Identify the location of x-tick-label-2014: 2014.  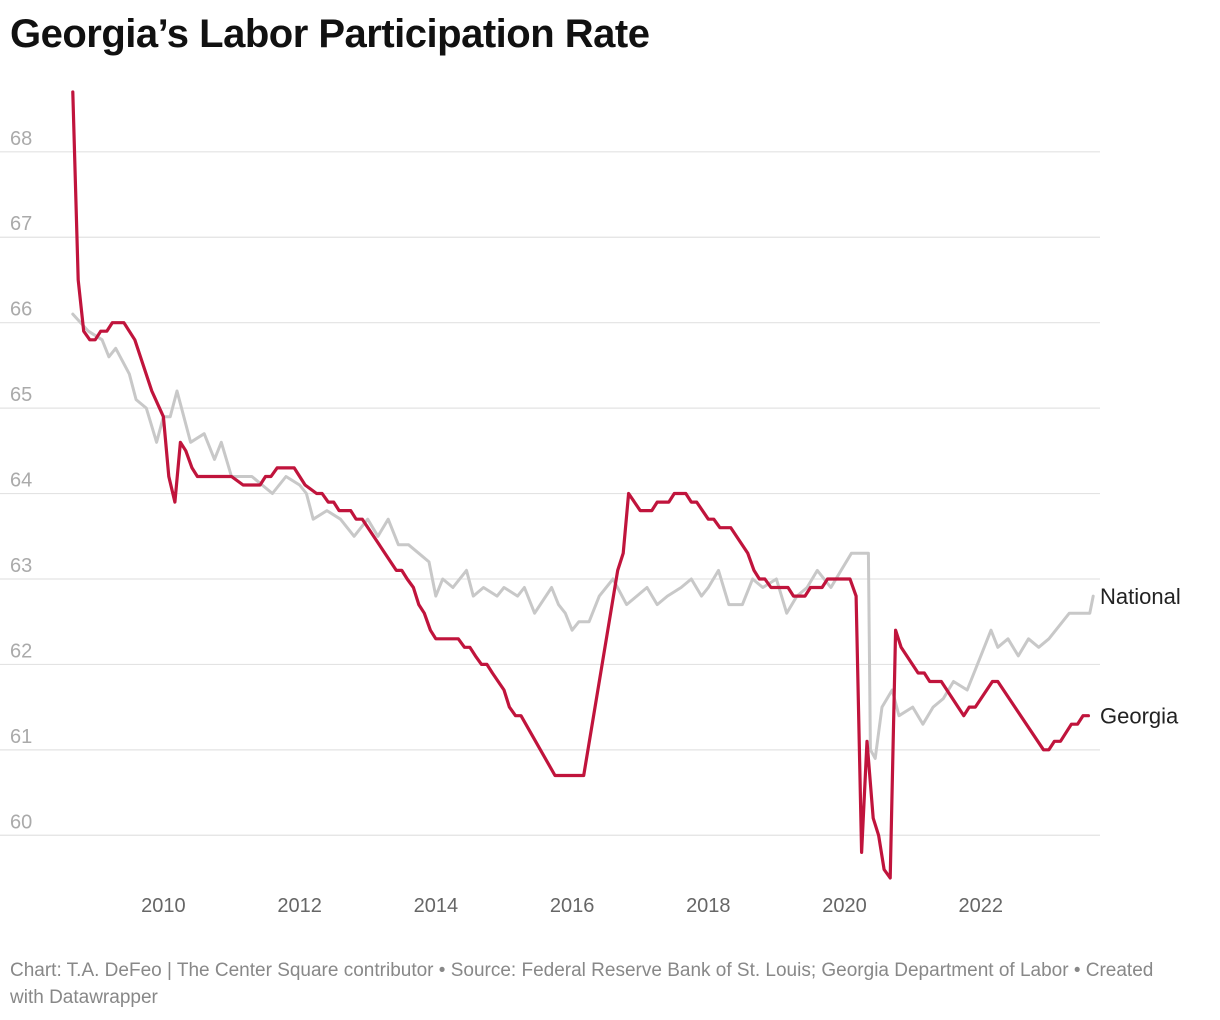
(436, 906).